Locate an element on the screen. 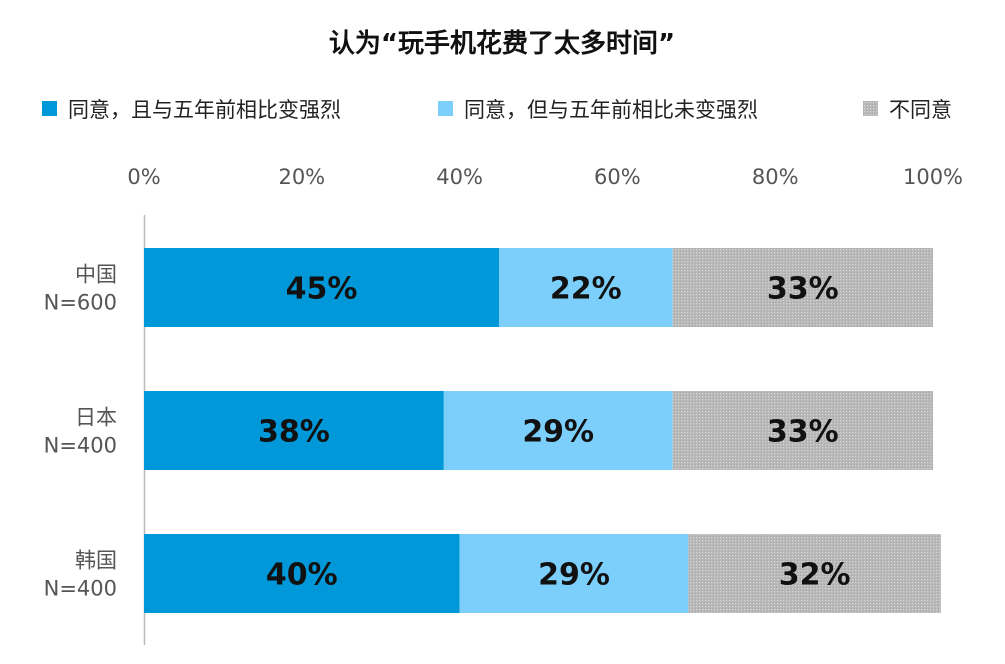 This screenshot has height=664, width=1005. data-label: 40% is located at coordinates (302, 575).